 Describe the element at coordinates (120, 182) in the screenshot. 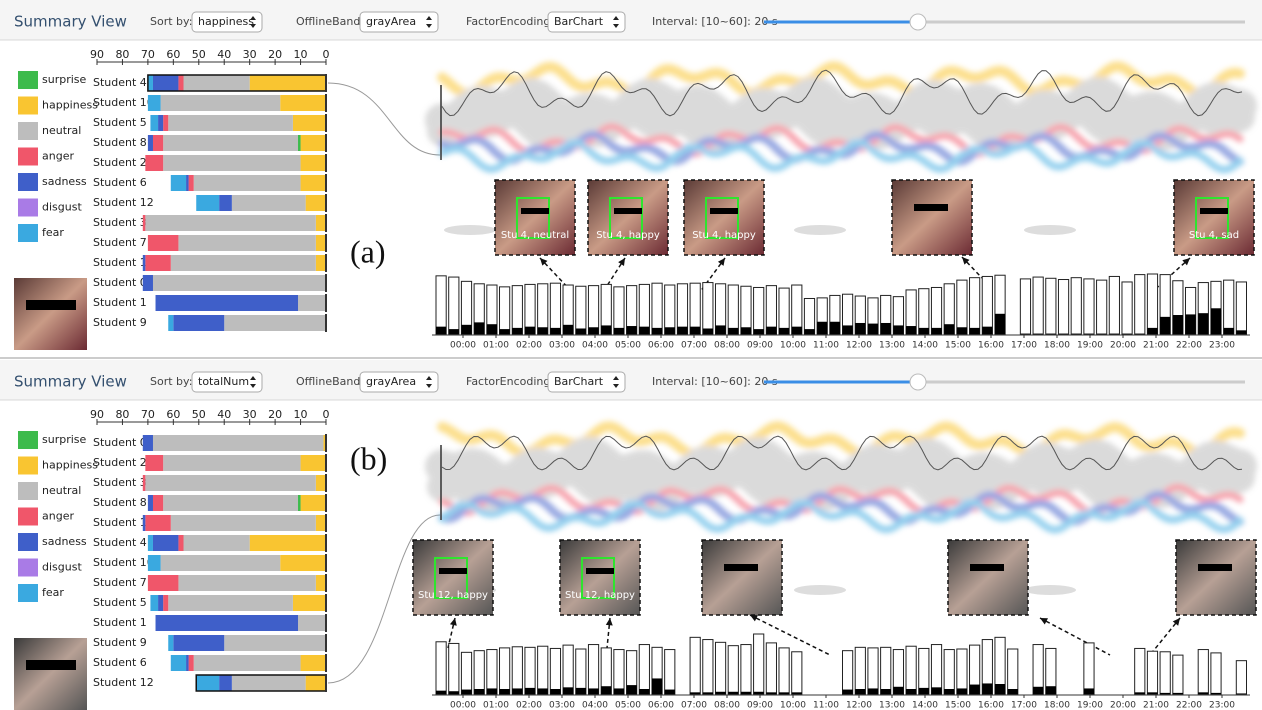

I see `student-name: Student 6` at that location.